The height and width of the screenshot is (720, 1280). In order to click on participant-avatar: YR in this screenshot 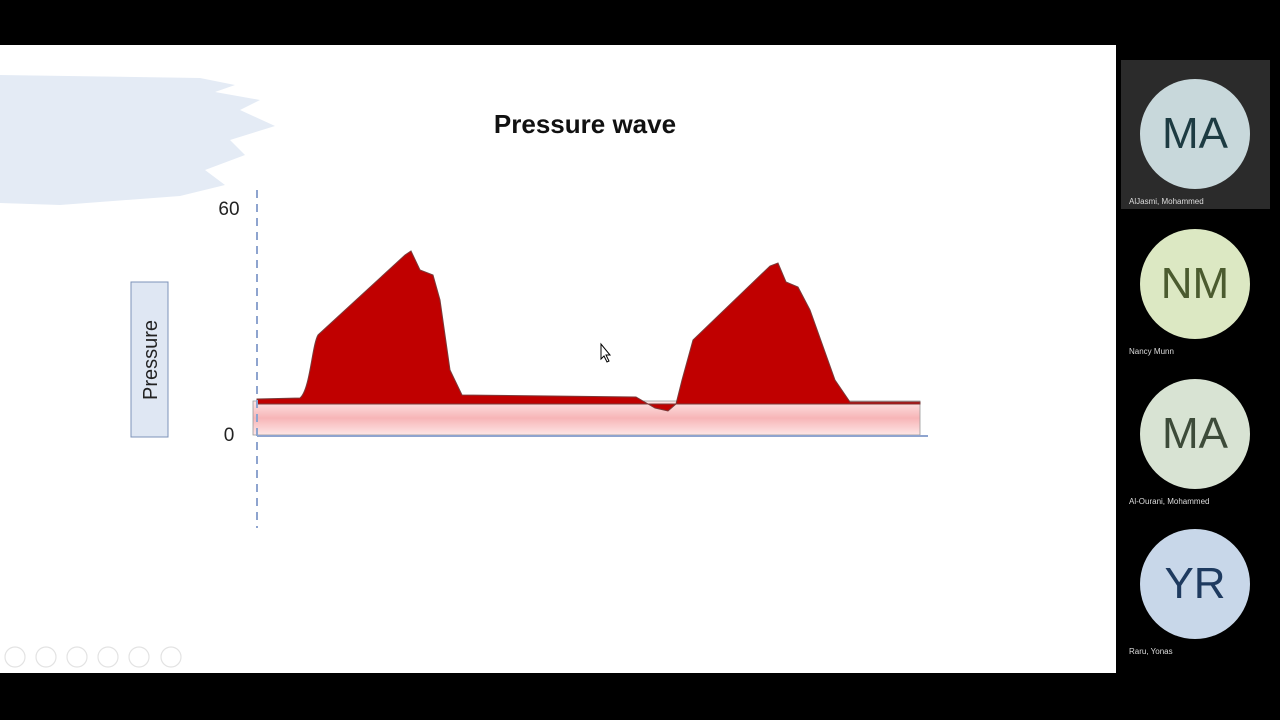, I will do `click(1195, 584)`.